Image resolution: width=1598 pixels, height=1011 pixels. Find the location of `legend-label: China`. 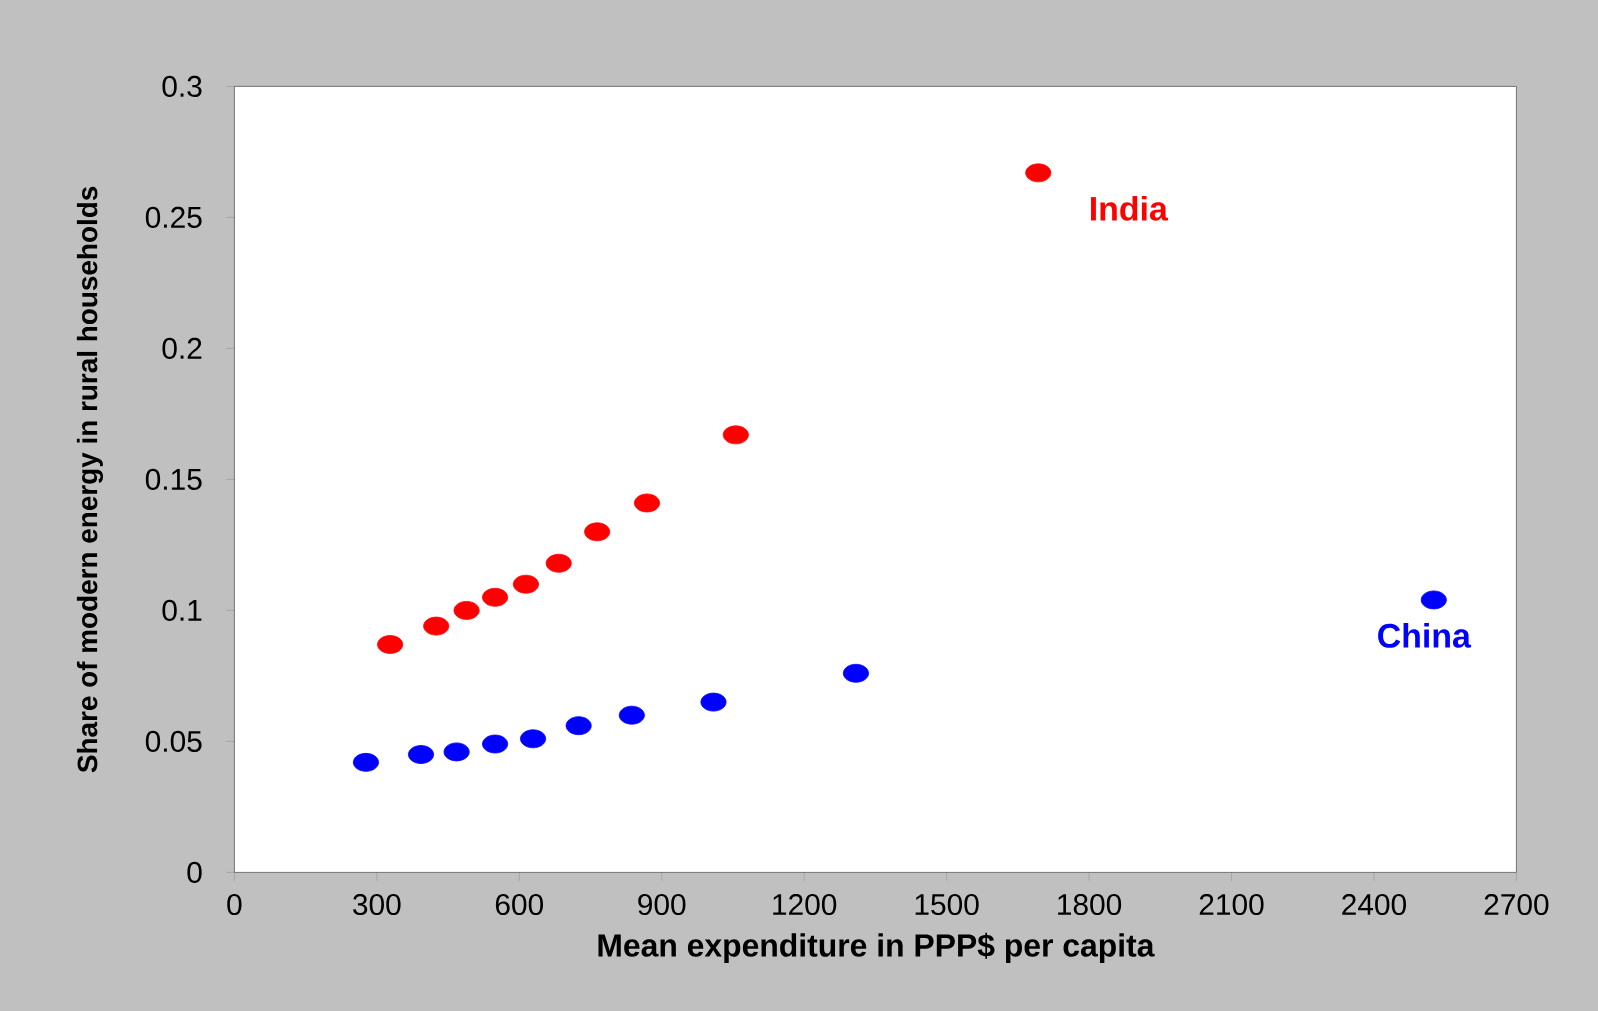

legend-label: China is located at coordinates (1425, 635).